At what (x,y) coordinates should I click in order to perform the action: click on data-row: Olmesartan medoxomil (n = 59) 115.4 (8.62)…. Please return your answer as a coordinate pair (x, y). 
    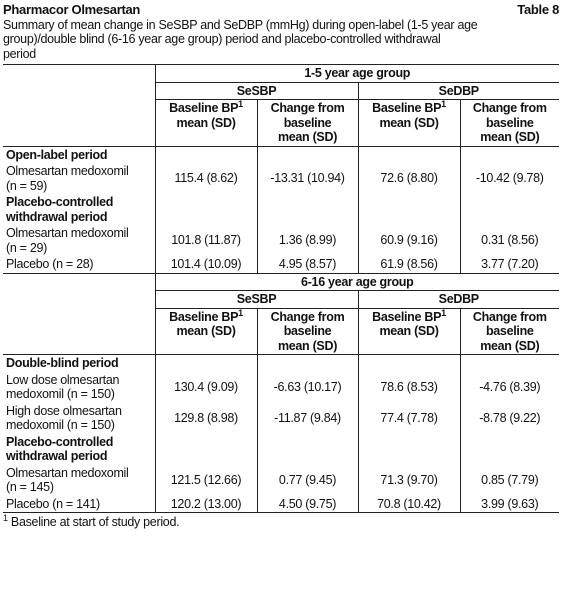
    Looking at the image, I should click on (281, 178).